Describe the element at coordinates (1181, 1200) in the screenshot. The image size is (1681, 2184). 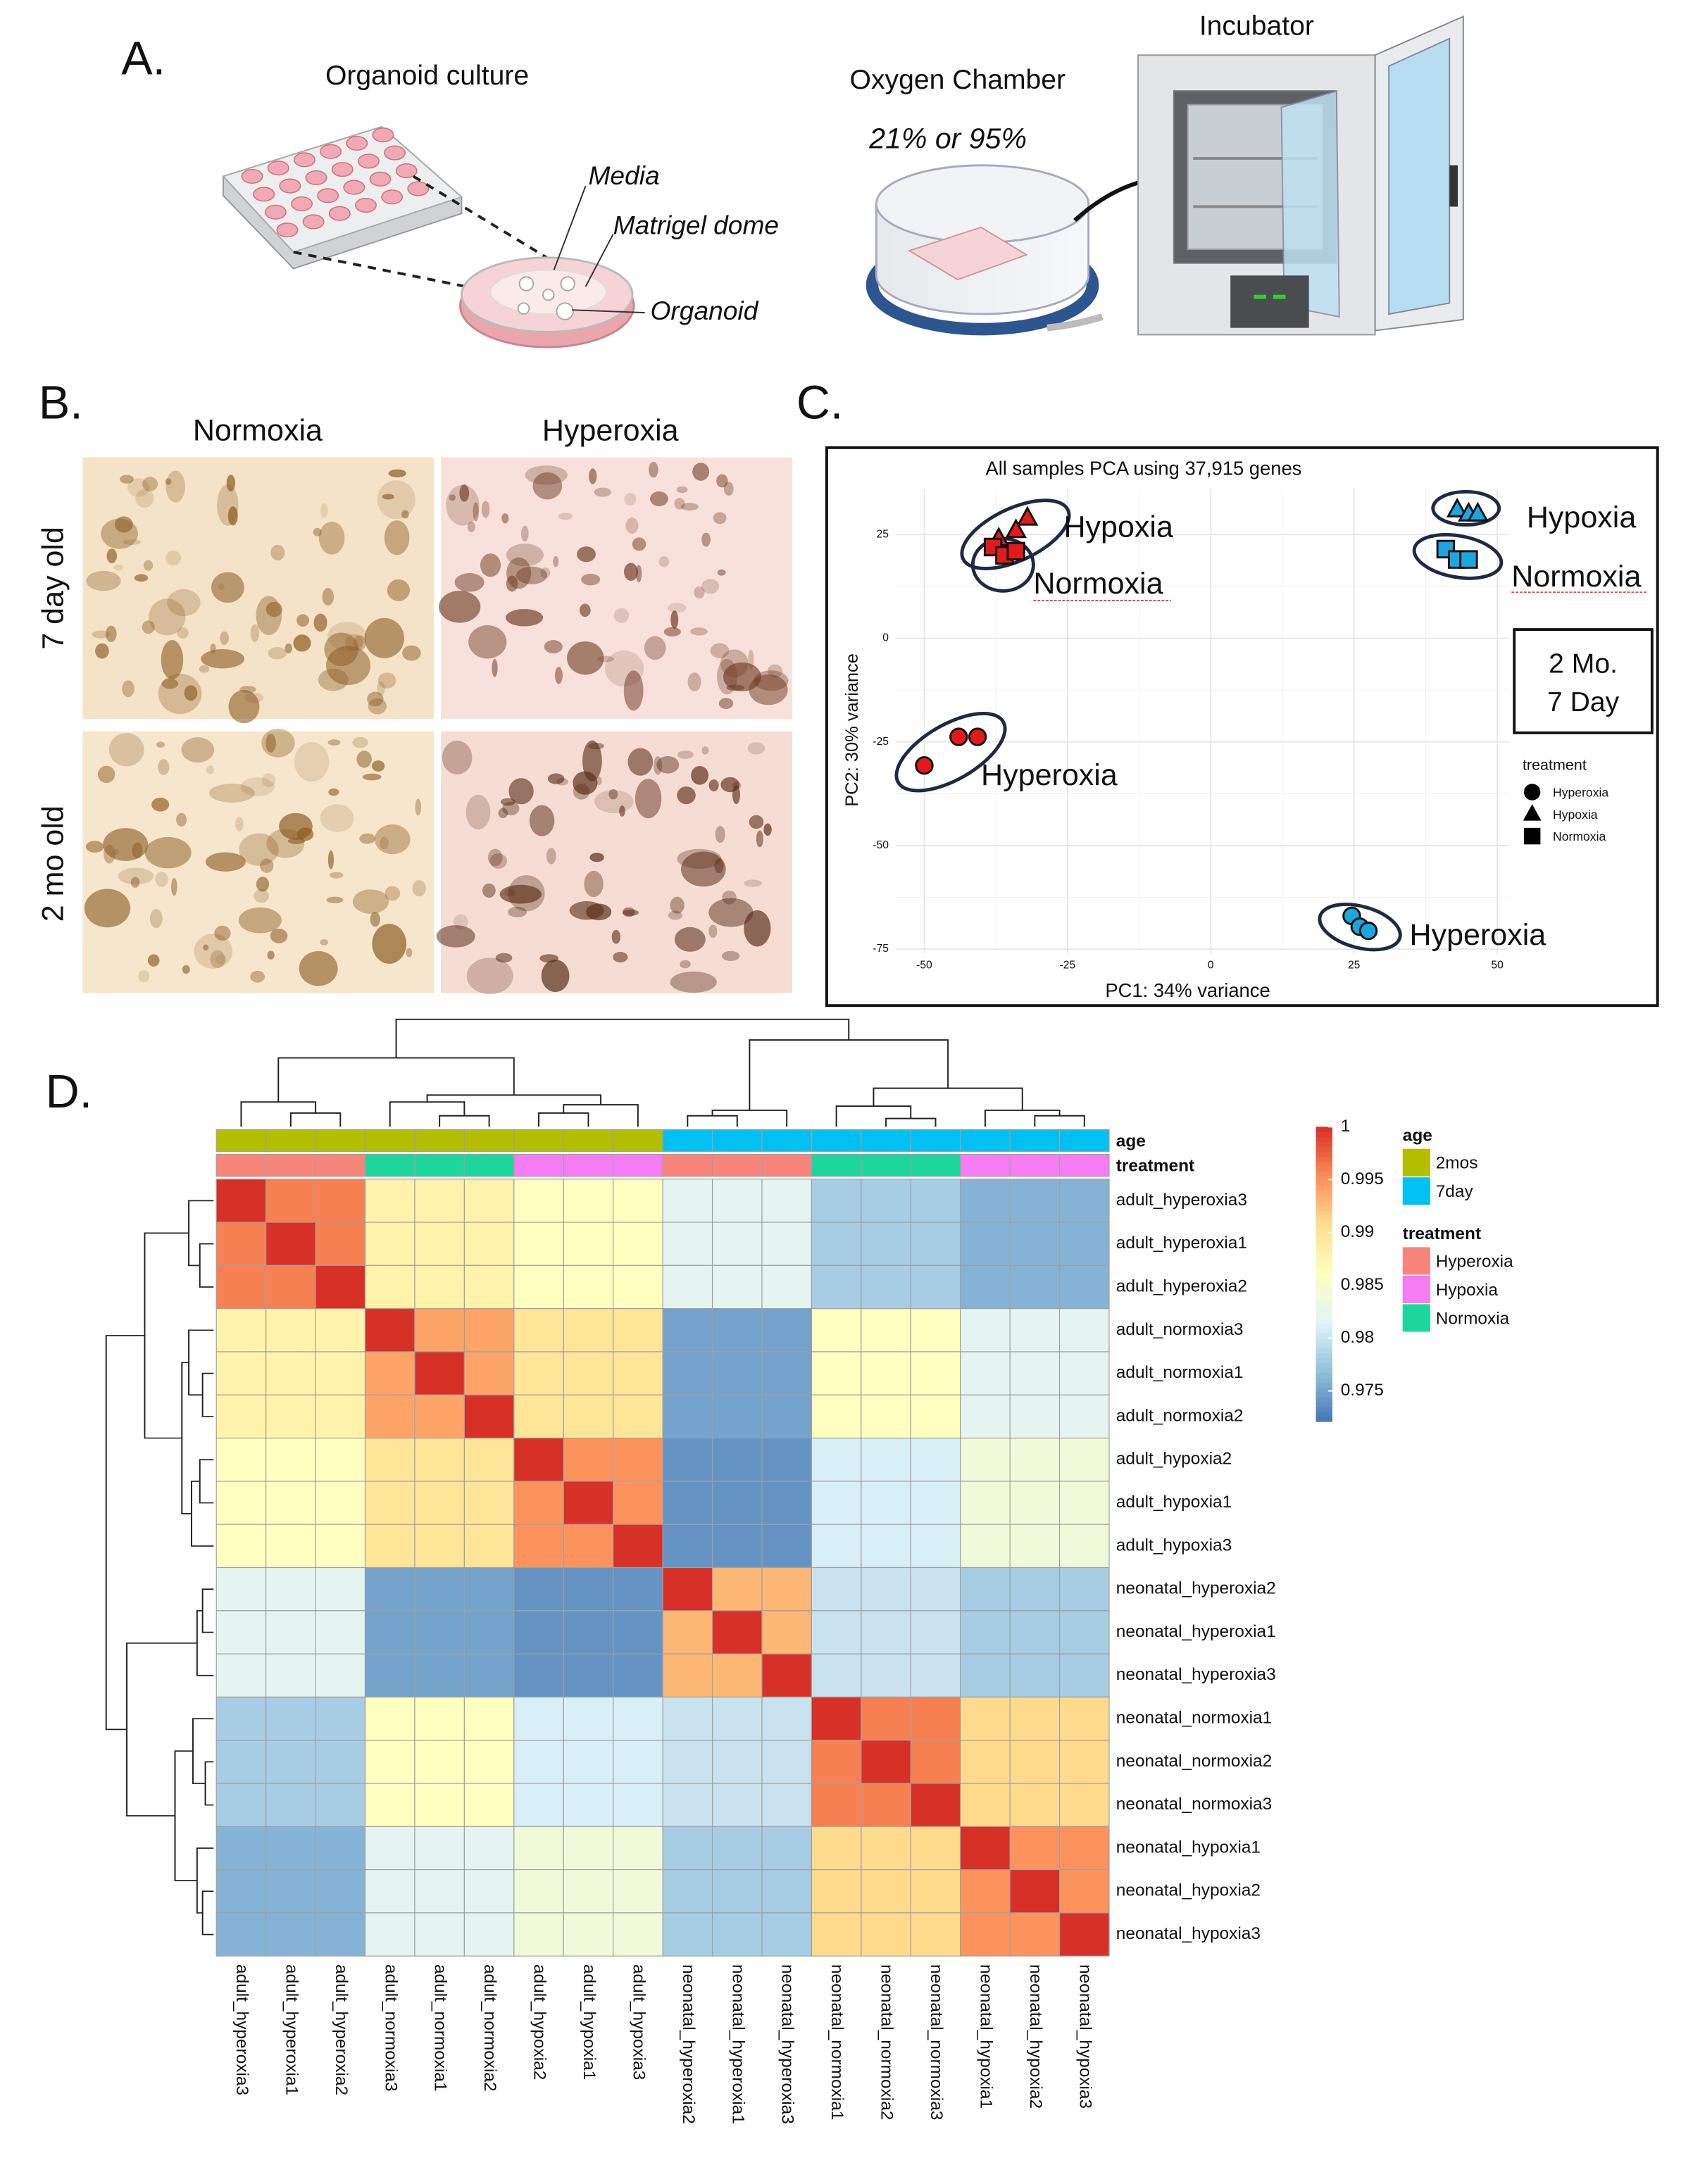
I see `row-label: adult_hyperoxia3` at that location.